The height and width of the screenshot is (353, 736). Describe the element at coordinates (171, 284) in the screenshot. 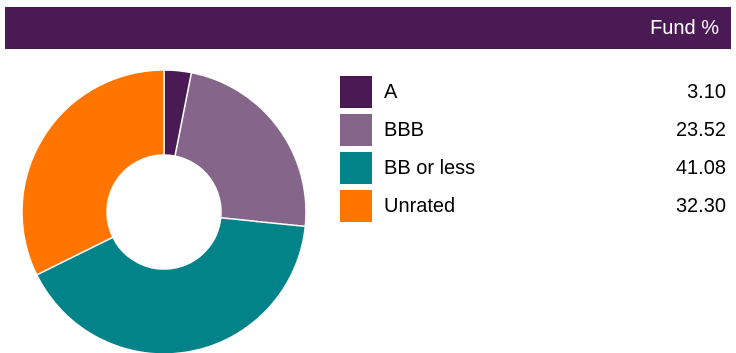

I see `donut-slice-bb-or-less` at that location.